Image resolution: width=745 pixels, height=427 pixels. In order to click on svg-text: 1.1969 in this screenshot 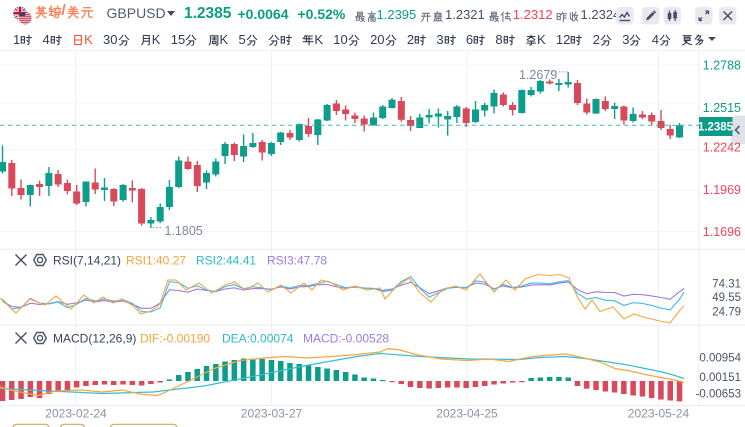, I will do `click(722, 190)`.